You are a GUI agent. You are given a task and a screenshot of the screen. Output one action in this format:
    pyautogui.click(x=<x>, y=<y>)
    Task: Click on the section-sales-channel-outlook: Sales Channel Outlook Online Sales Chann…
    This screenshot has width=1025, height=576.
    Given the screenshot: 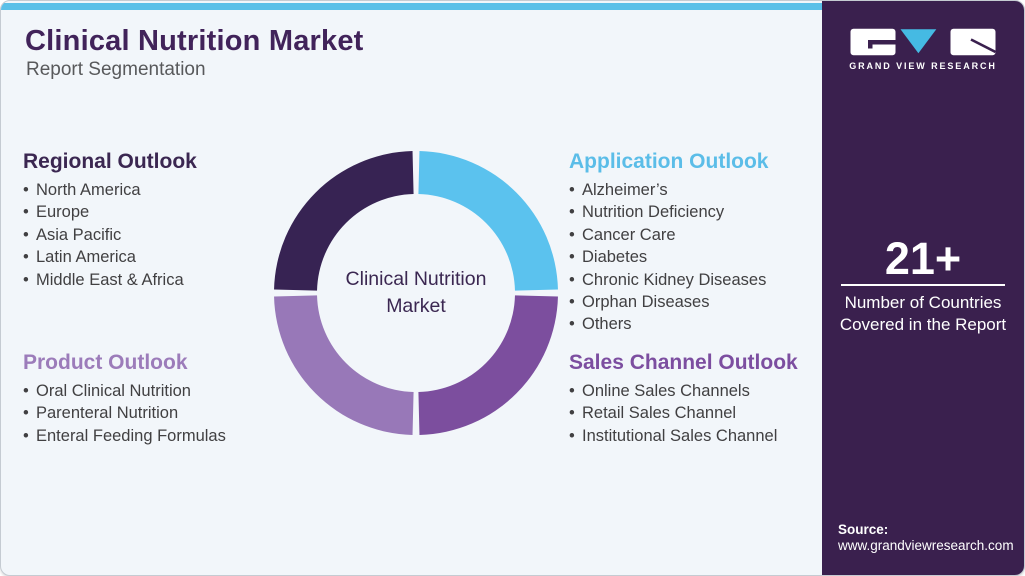 What is the action you would take?
    pyautogui.click(x=697, y=399)
    